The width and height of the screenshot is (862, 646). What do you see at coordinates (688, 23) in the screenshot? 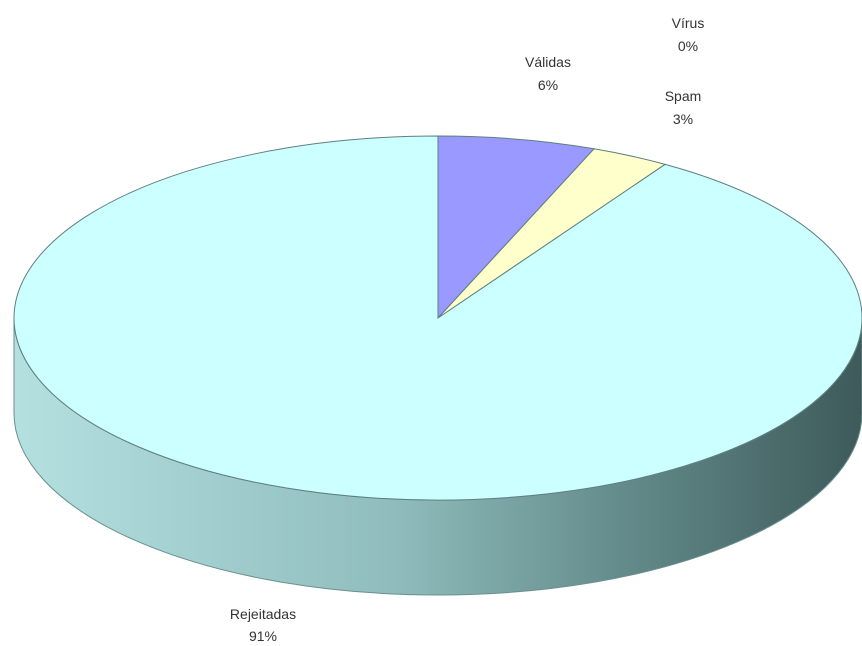
I see `label-virus-name: Vírus` at bounding box center [688, 23].